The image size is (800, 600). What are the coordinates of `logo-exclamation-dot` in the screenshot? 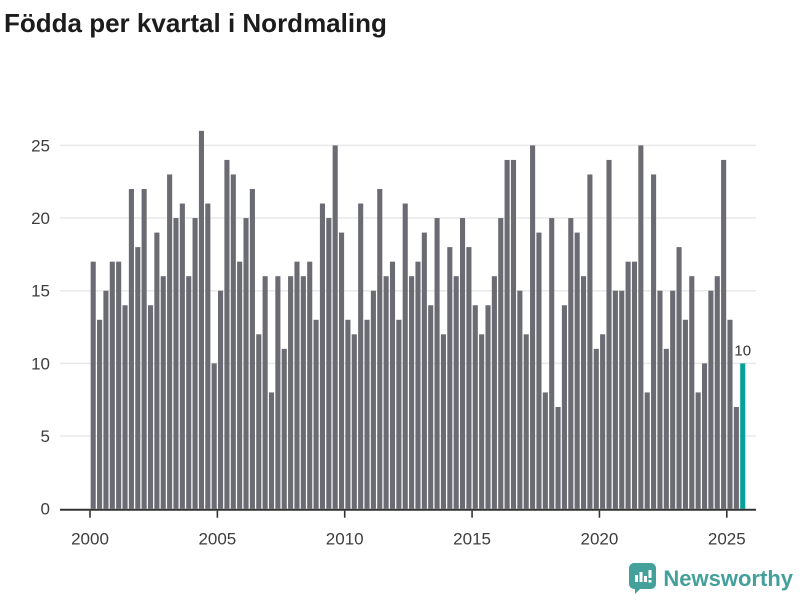 It's located at (650, 581).